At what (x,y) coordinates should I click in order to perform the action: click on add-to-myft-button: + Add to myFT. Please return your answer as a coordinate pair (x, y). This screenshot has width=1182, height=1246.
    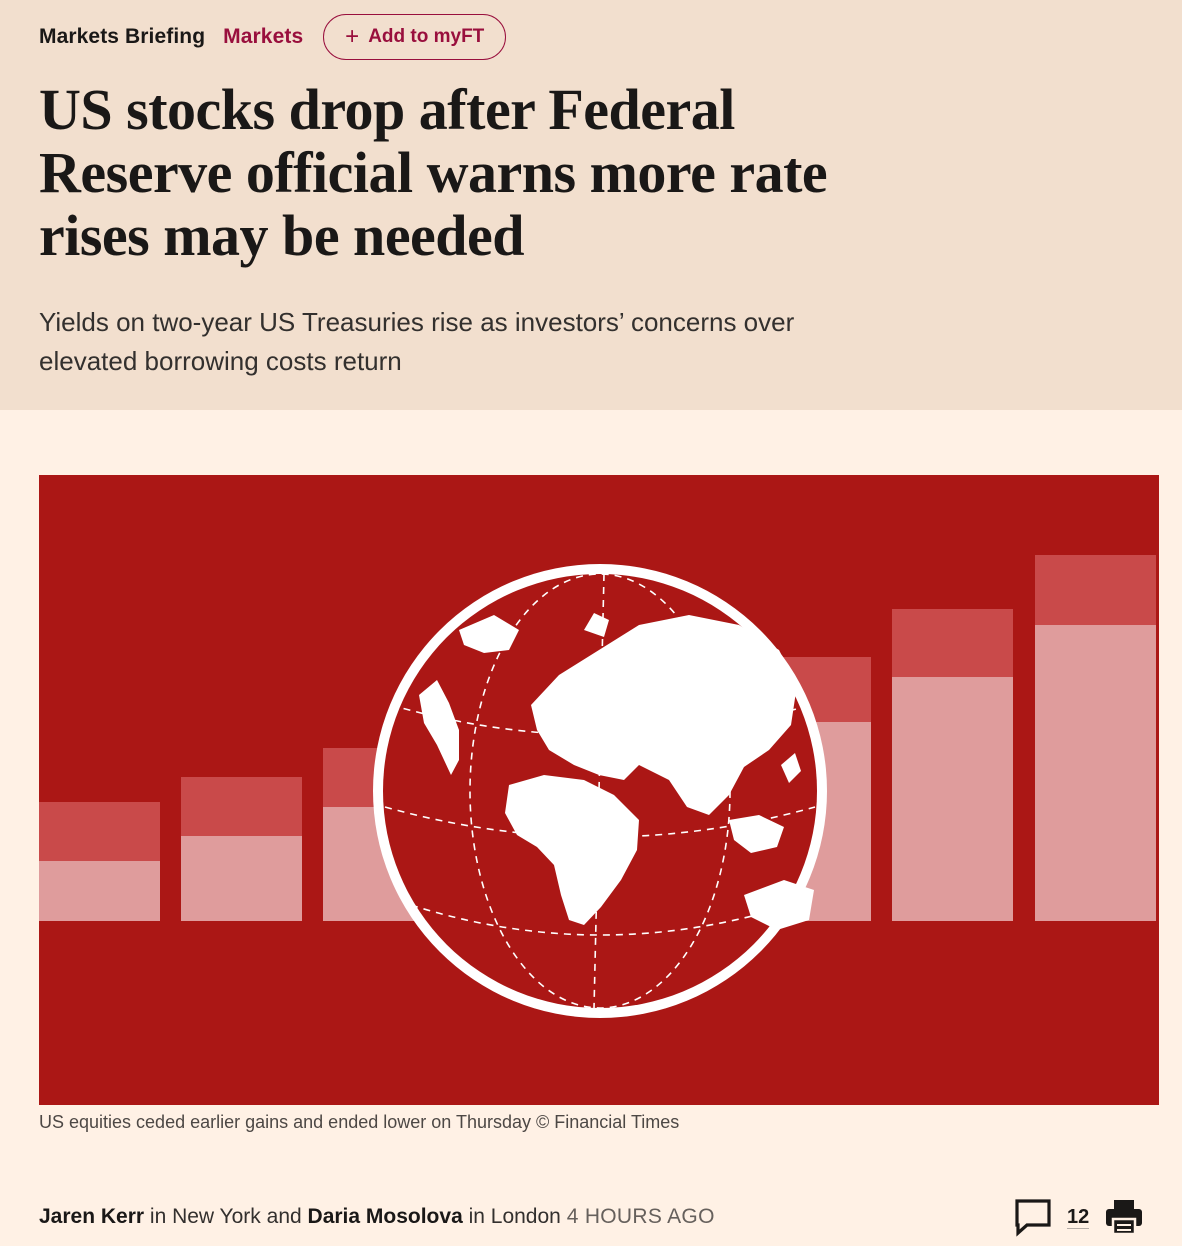
    Looking at the image, I should click on (415, 37).